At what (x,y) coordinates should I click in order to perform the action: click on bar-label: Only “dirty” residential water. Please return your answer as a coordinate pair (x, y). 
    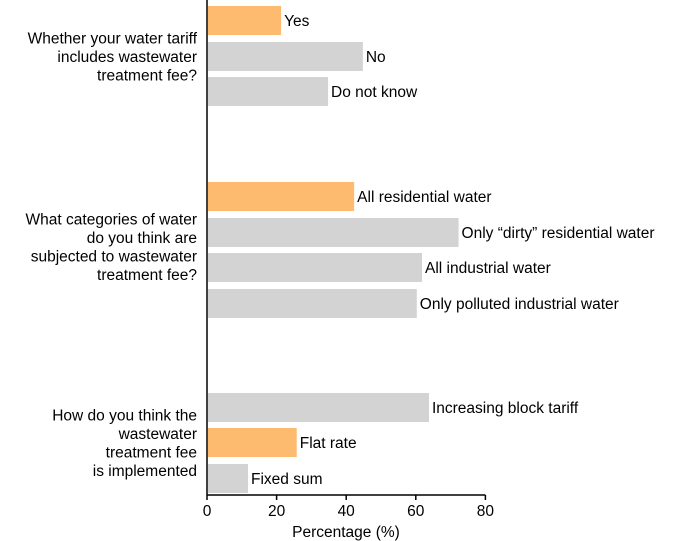
    Looking at the image, I should click on (558, 233).